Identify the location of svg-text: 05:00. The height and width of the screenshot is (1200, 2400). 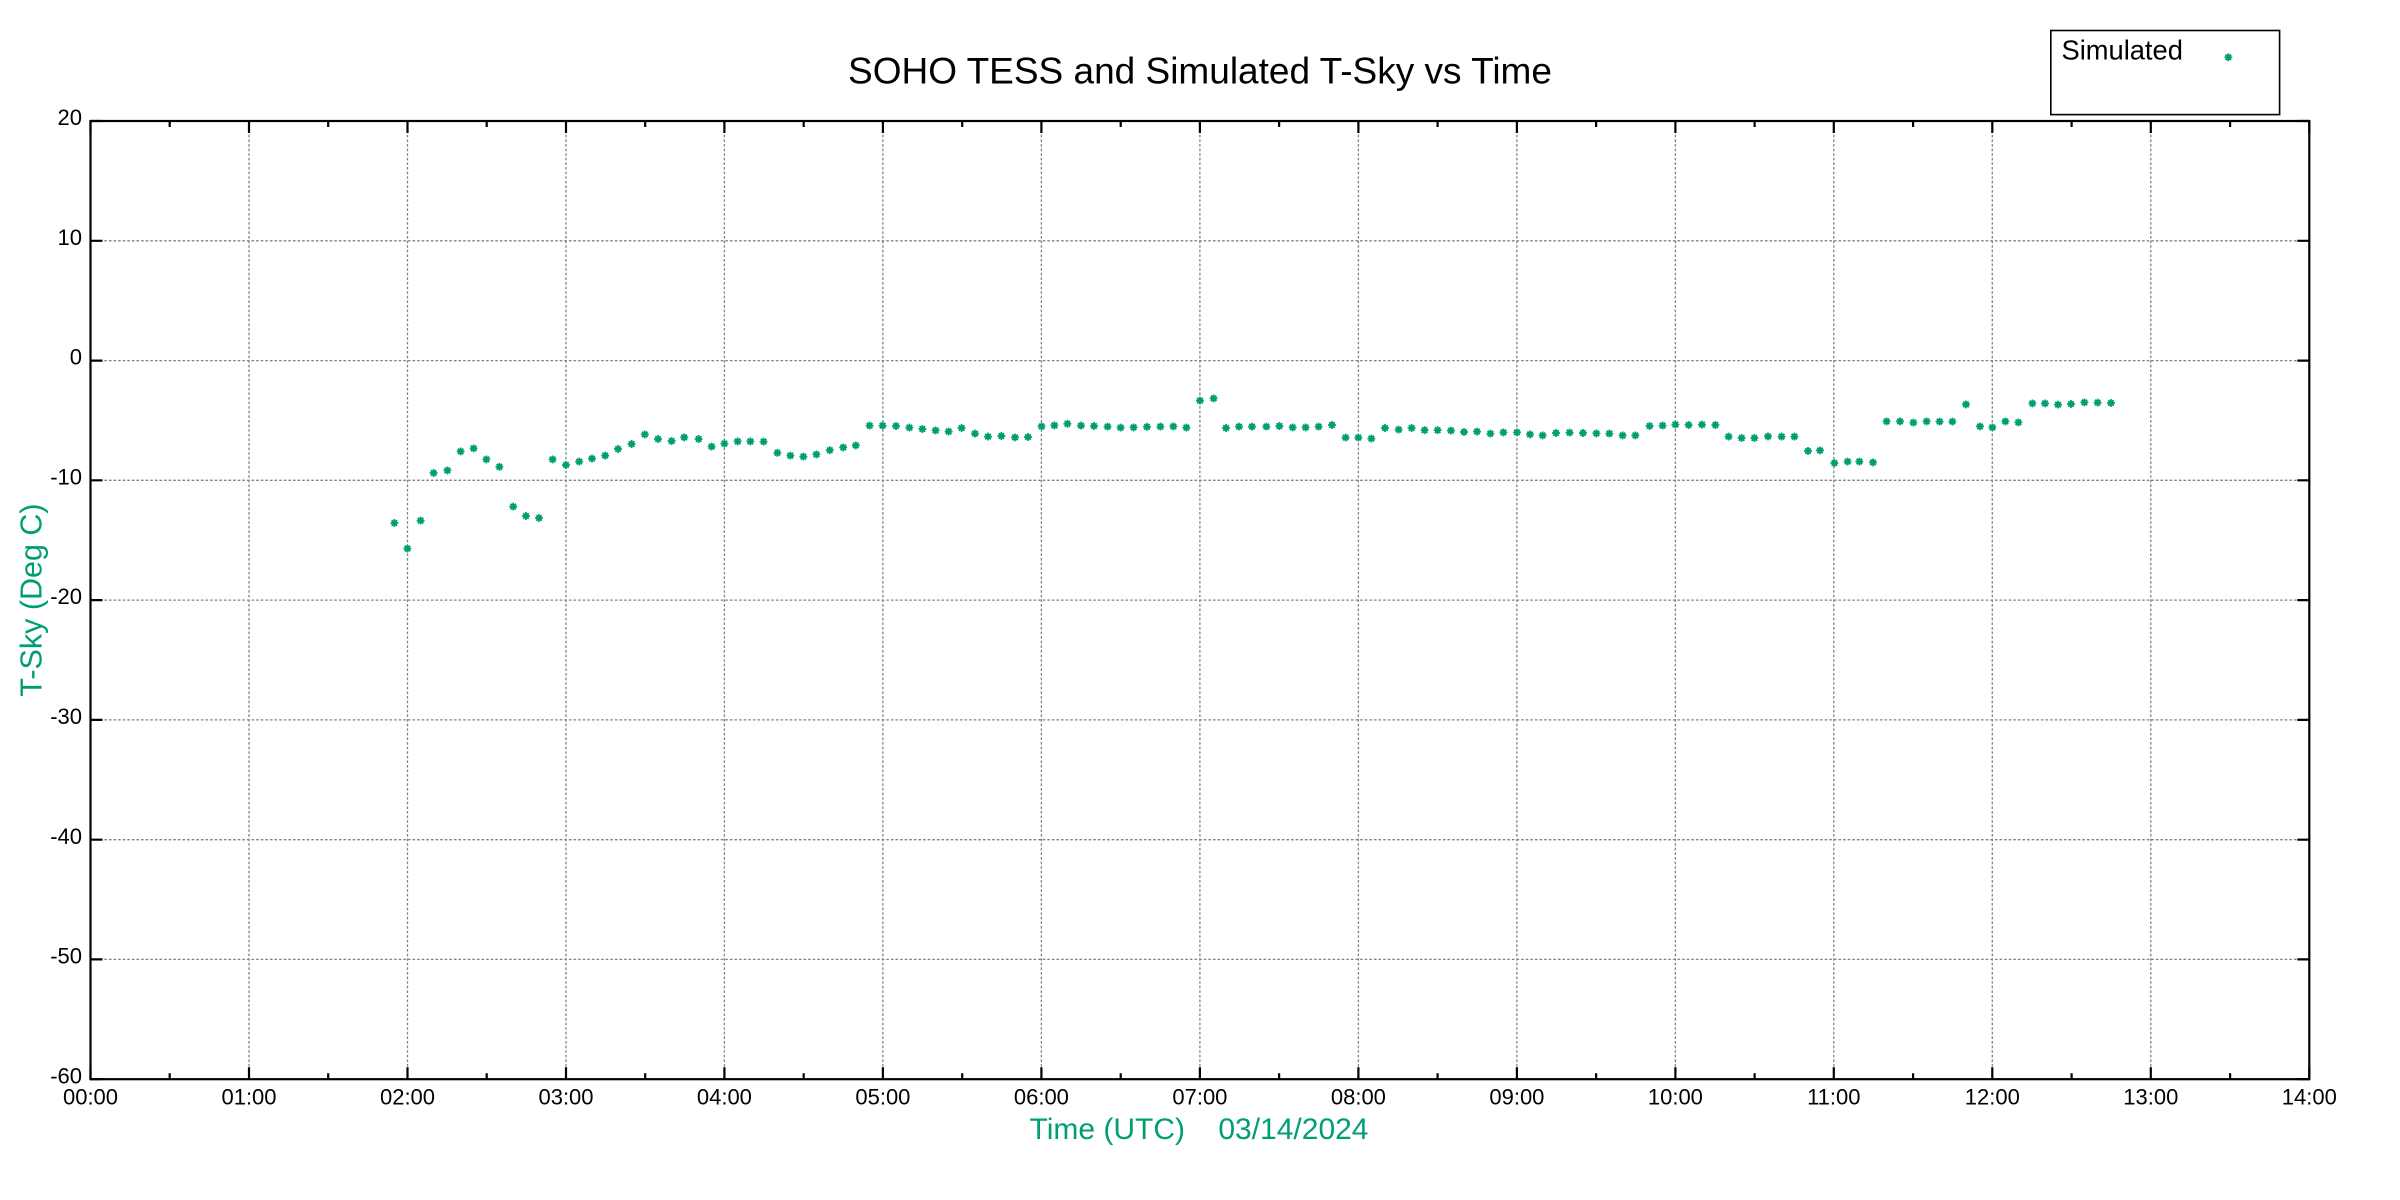
(882, 1096).